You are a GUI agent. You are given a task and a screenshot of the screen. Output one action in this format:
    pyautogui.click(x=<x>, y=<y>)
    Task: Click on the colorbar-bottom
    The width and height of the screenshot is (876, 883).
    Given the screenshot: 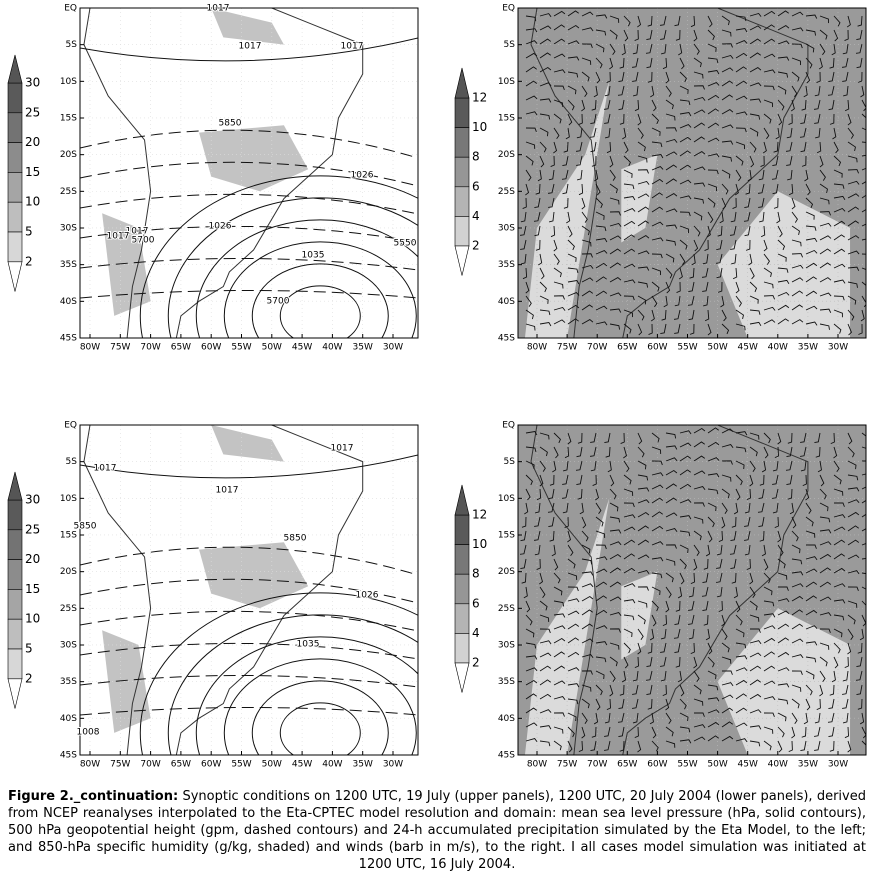 What is the action you would take?
    pyautogui.click(x=15, y=693)
    